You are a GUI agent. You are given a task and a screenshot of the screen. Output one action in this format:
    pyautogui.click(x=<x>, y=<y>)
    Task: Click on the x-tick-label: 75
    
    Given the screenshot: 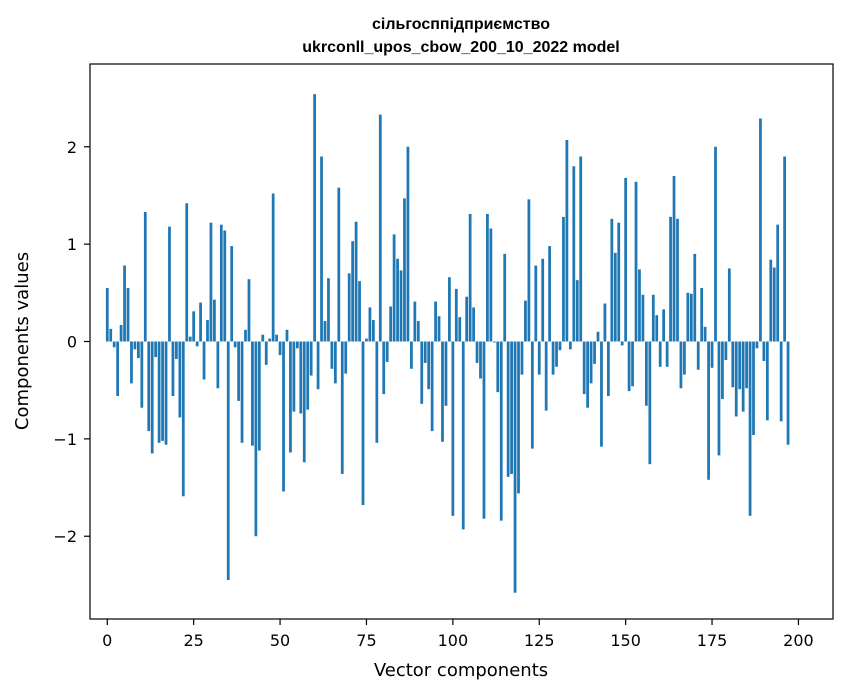 What is the action you would take?
    pyautogui.click(x=366, y=640)
    